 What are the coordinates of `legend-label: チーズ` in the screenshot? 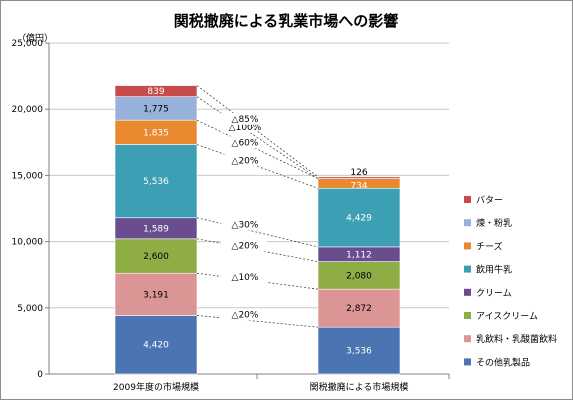 It's located at (489, 246).